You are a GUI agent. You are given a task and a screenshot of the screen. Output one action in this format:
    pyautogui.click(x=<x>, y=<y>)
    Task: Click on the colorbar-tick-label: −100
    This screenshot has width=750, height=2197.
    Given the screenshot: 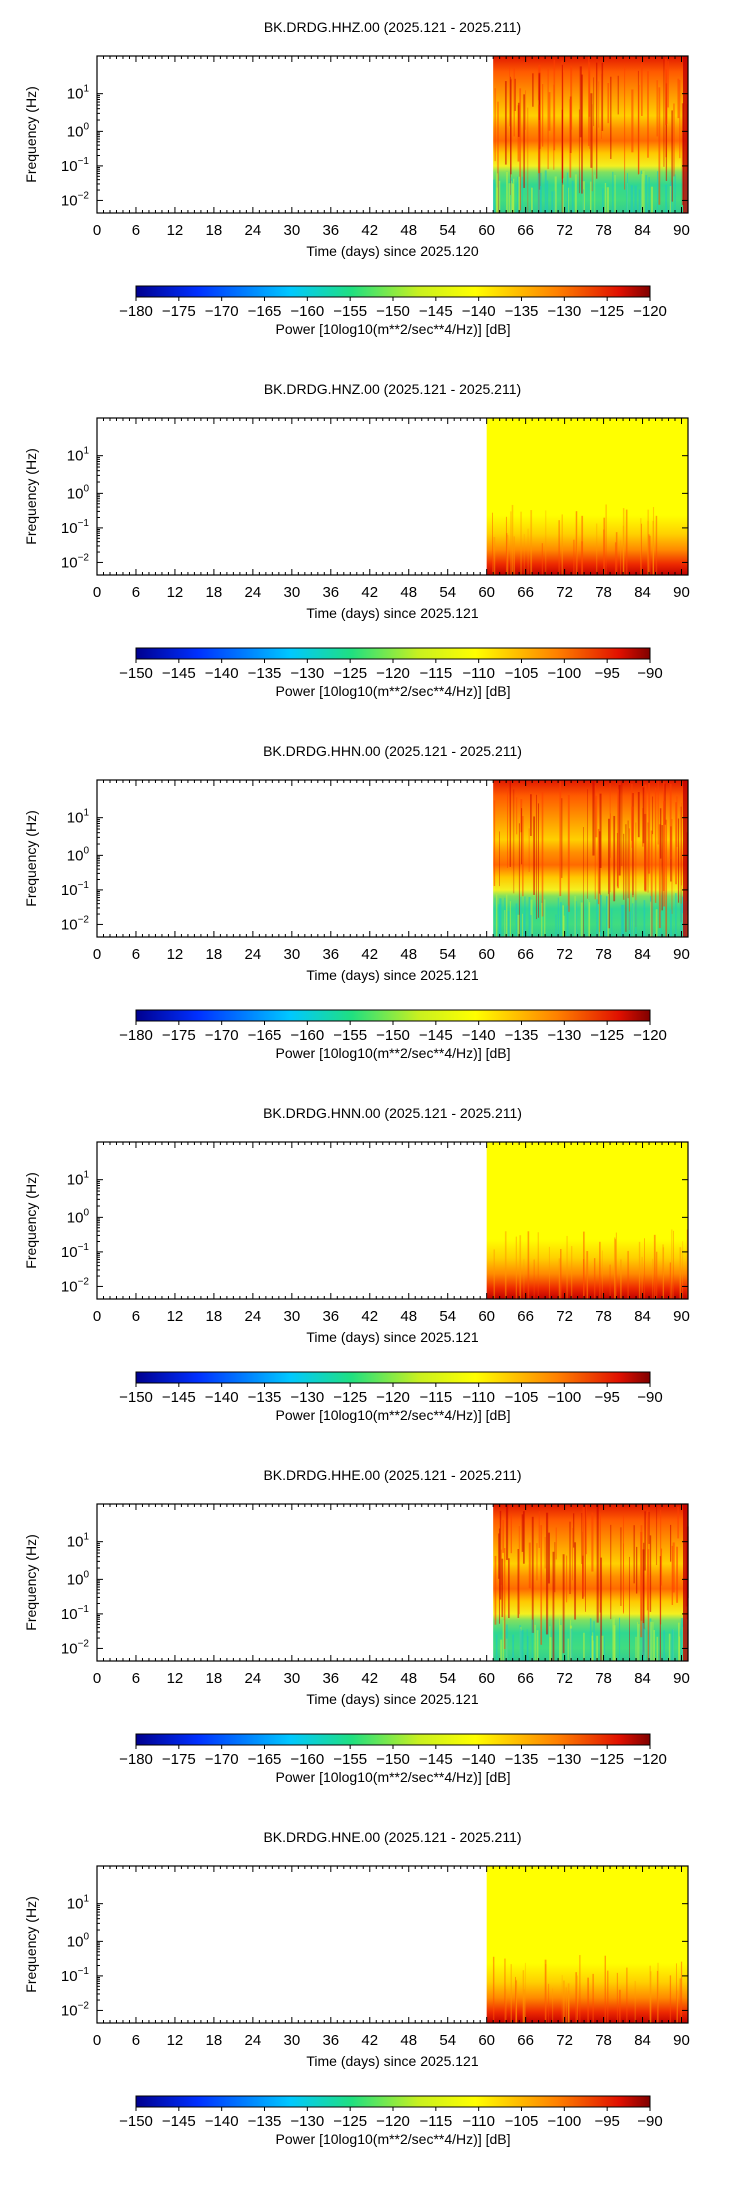 What is the action you would take?
    pyautogui.click(x=564, y=673)
    